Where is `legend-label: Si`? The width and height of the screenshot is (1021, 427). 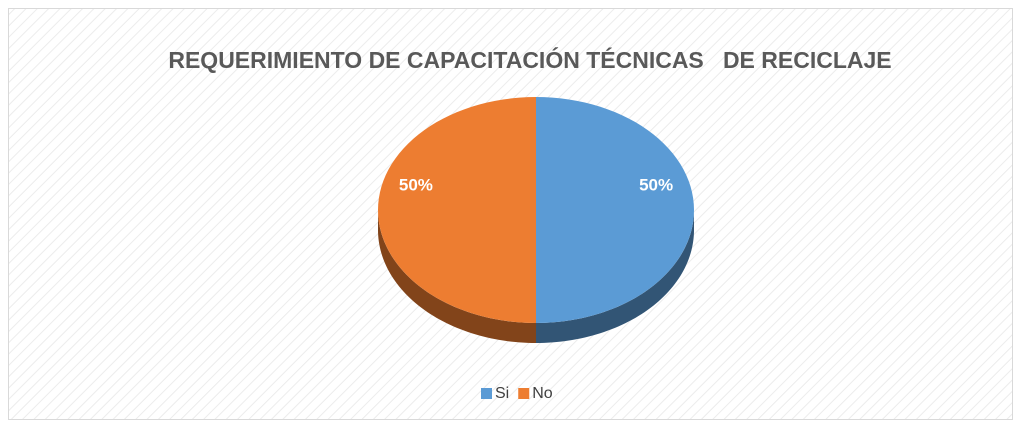 legend-label: Si is located at coordinates (502, 393).